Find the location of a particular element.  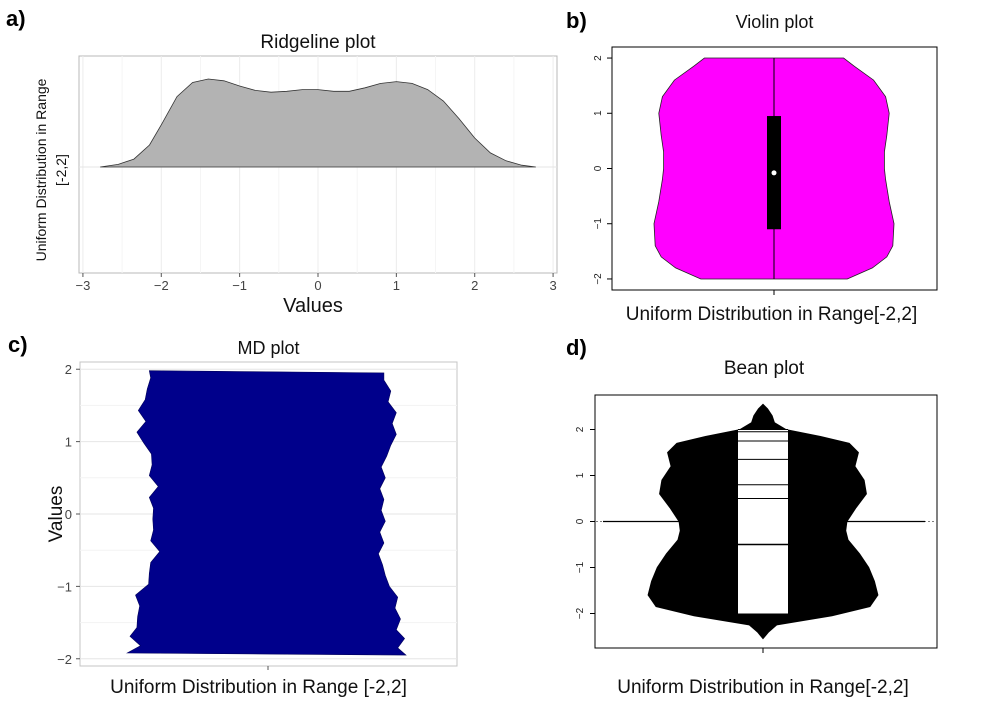

ridgeline-x-tick-label: 2 is located at coordinates (474, 285).